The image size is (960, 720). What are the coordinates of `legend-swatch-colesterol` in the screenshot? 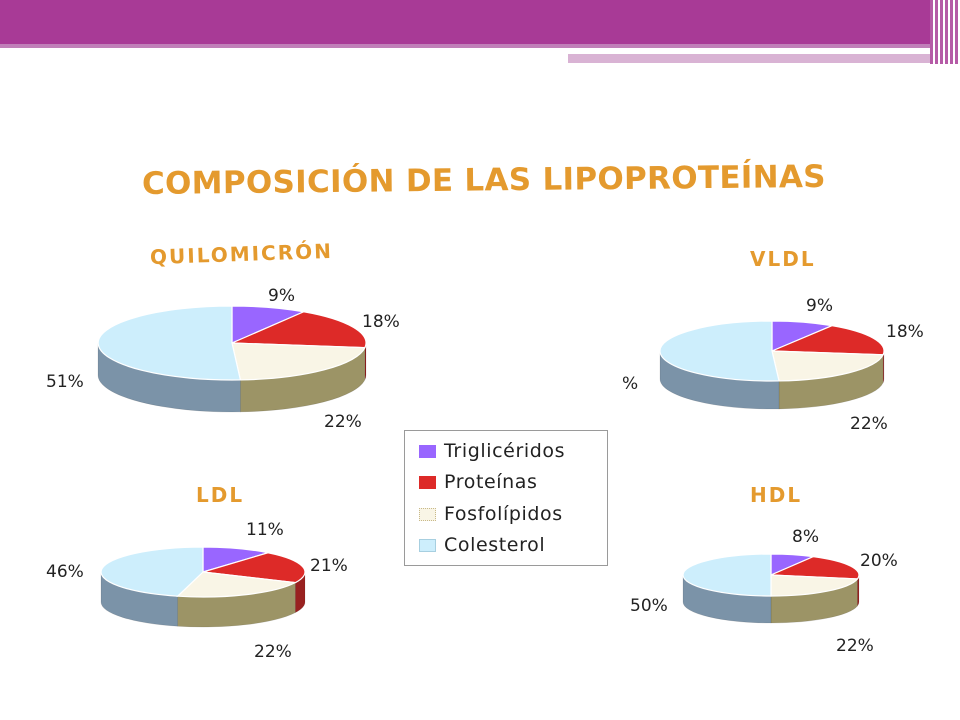 It's located at (427, 545).